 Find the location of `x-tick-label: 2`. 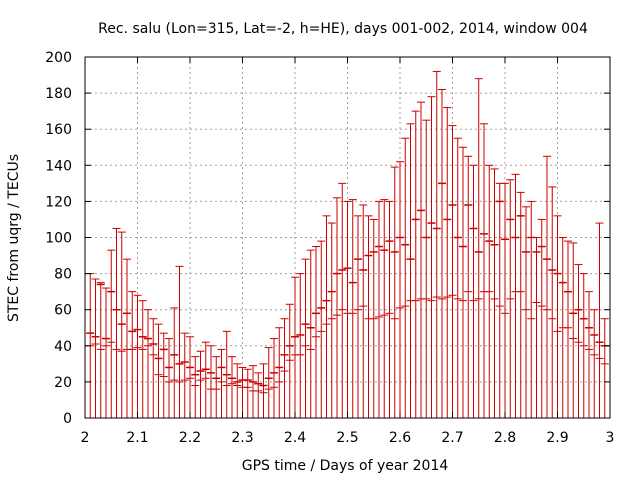

x-tick-label: 2 is located at coordinates (85, 438).